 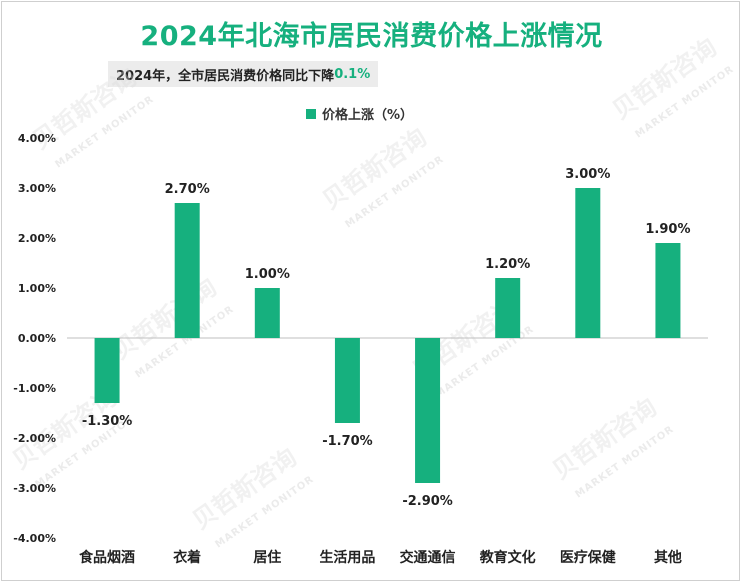 What do you see at coordinates (267, 274) in the screenshot?
I see `data-label: 1.00%` at bounding box center [267, 274].